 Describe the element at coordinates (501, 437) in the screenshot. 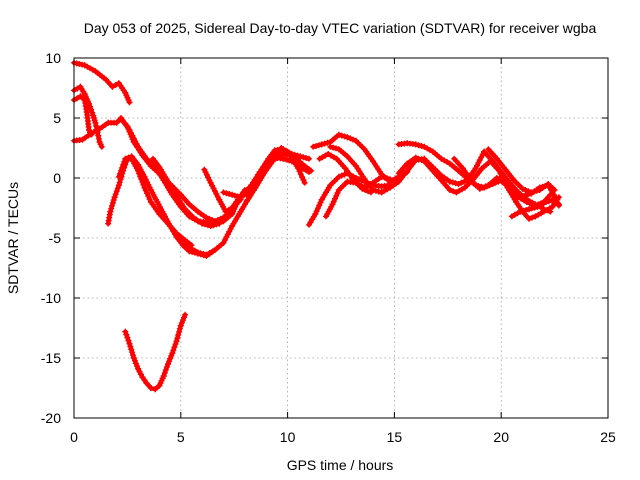

I see `x-tick-label: 20` at that location.